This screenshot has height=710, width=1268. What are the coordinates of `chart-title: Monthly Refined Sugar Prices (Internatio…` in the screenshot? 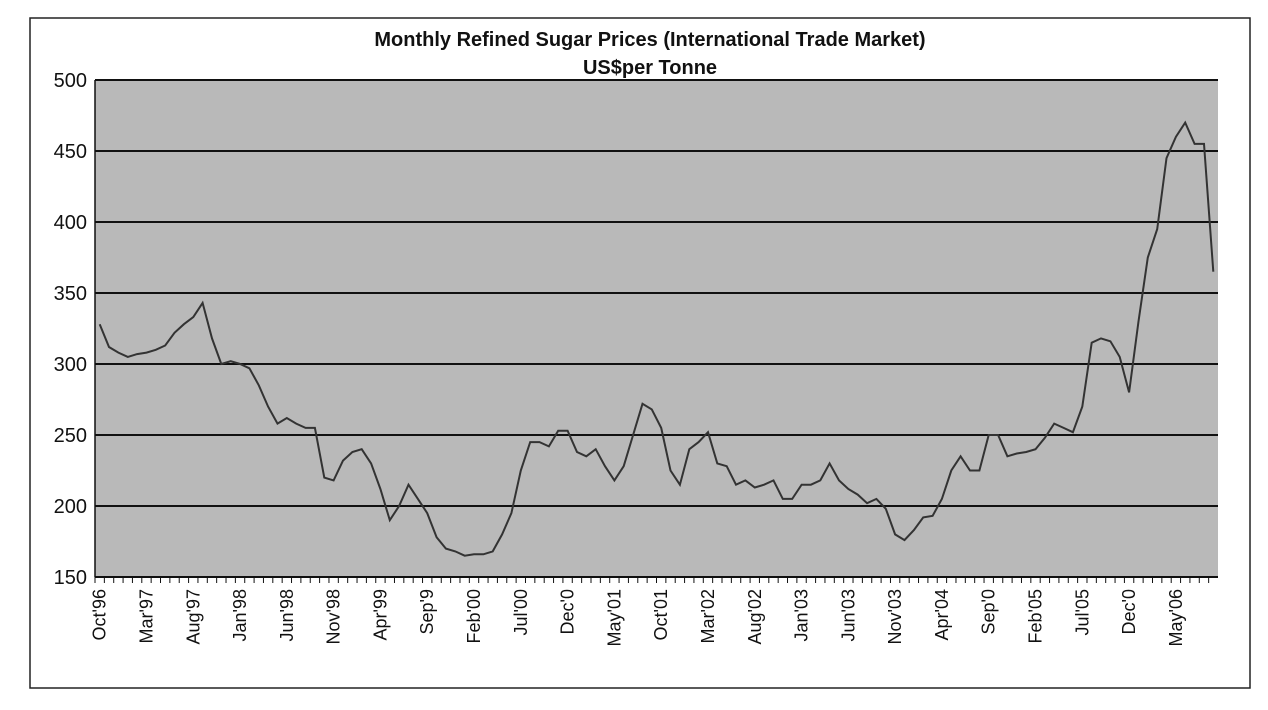 It's located at (649, 40).